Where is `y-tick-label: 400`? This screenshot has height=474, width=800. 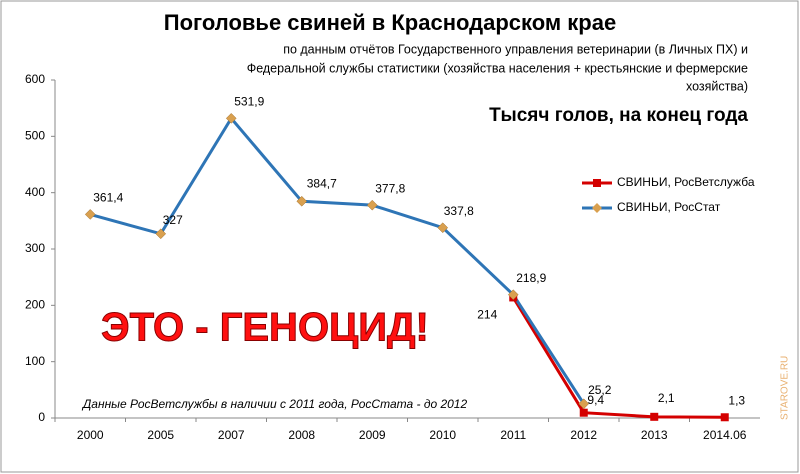
y-tick-label: 400 is located at coordinates (35, 192).